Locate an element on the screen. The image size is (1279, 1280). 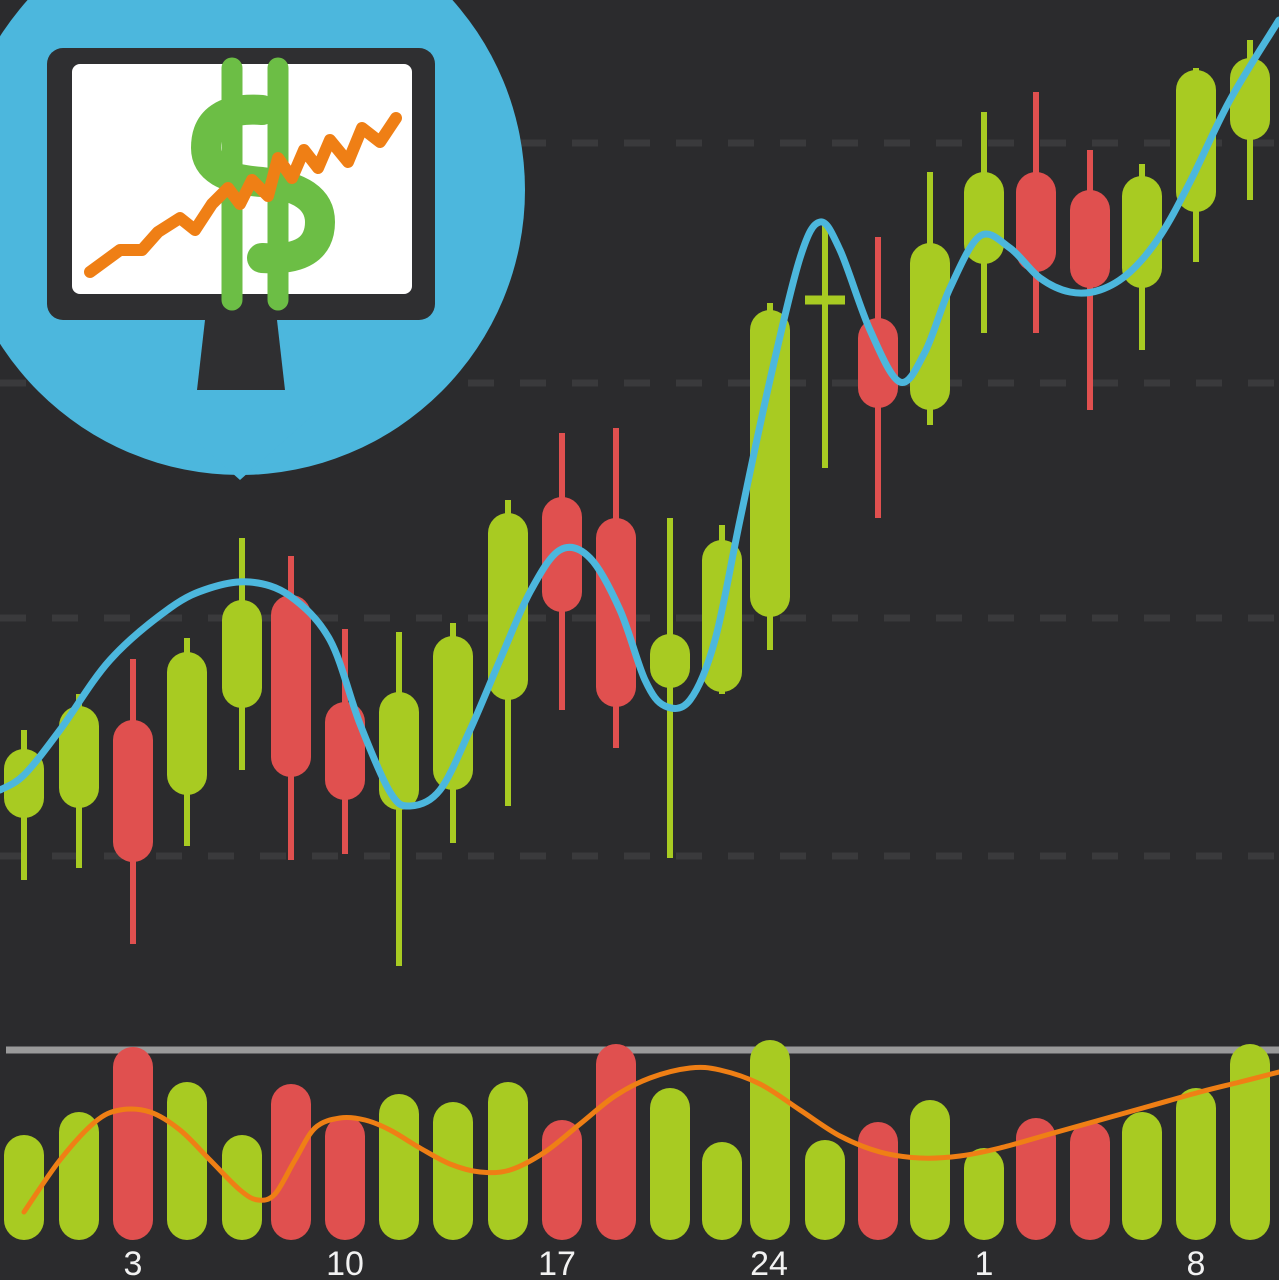
x-axis-strip is located at coordinates (639, 1260).